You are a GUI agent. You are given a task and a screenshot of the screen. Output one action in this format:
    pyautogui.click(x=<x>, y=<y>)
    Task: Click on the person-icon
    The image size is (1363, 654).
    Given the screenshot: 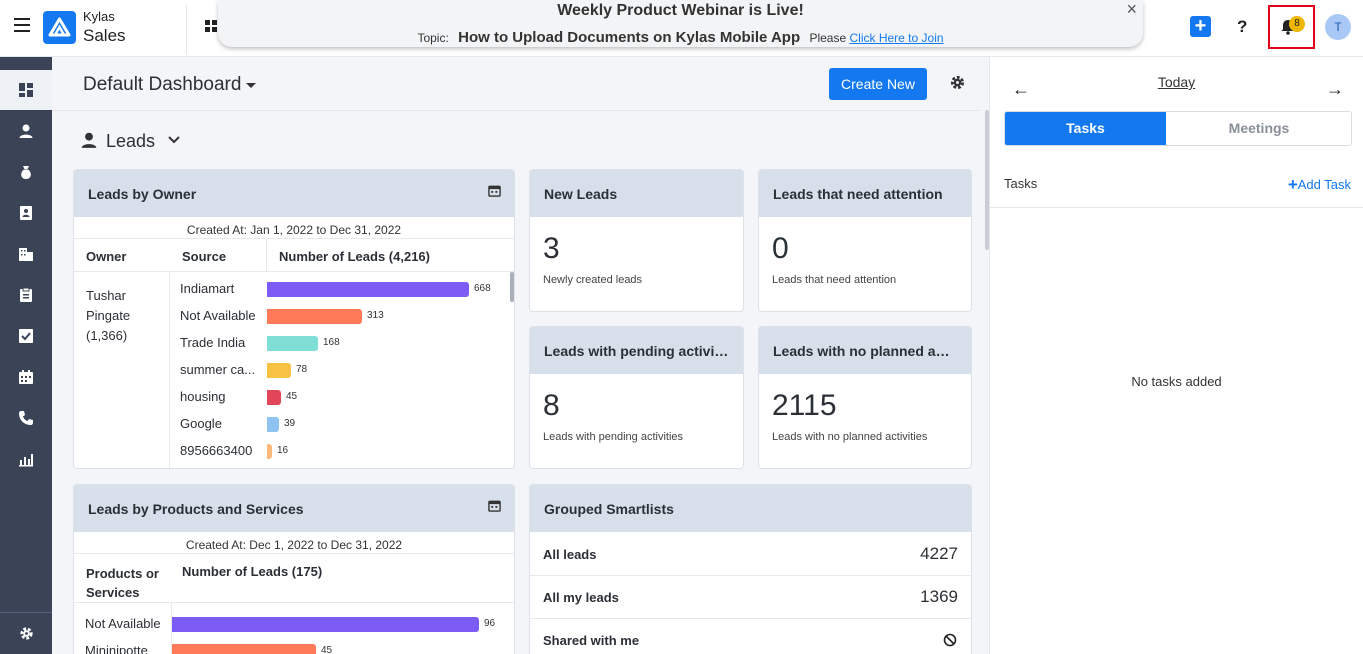 What is the action you would take?
    pyautogui.click(x=26, y=131)
    